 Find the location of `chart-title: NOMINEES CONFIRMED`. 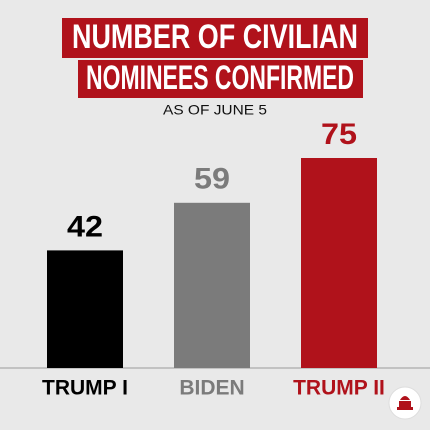

chart-title: NOMINEES CONFIRMED is located at coordinates (220, 78).